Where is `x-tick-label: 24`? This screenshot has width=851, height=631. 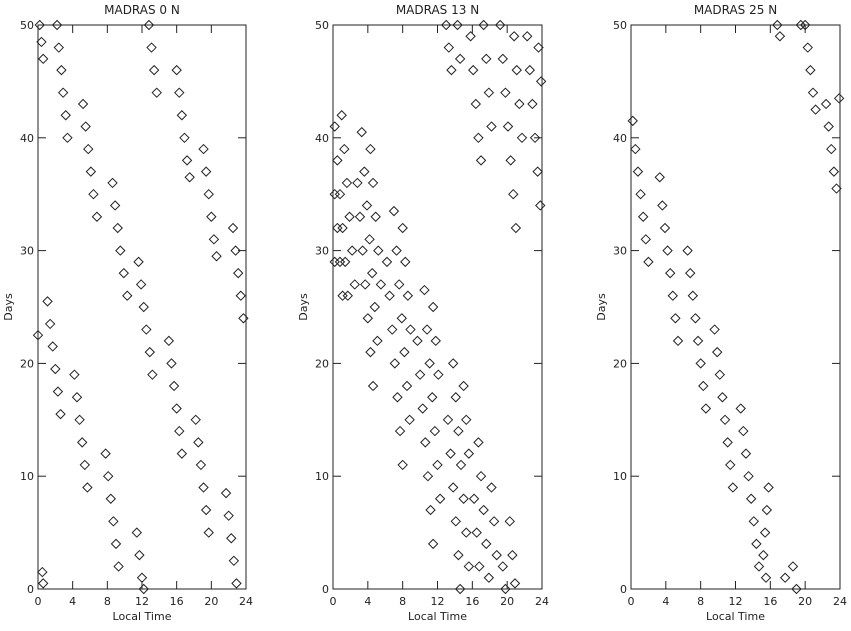
x-tick-label: 24 is located at coordinates (542, 601).